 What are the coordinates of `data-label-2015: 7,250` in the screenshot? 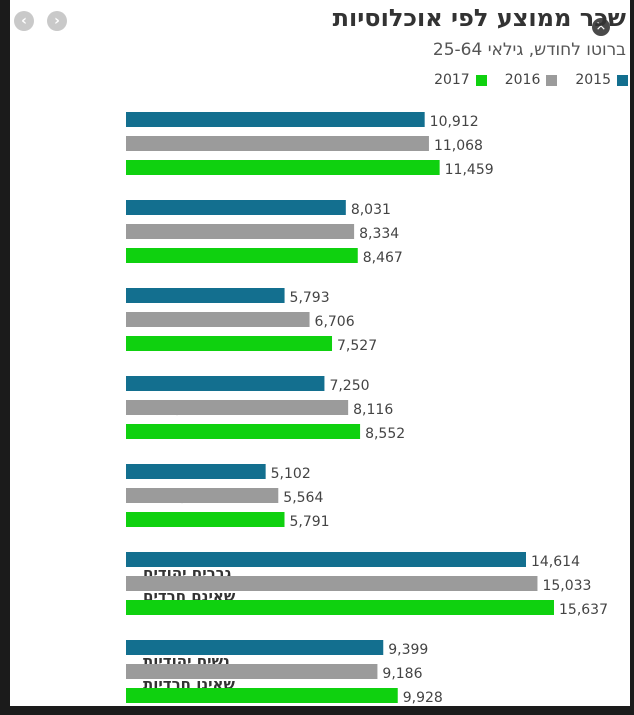 It's located at (349, 386).